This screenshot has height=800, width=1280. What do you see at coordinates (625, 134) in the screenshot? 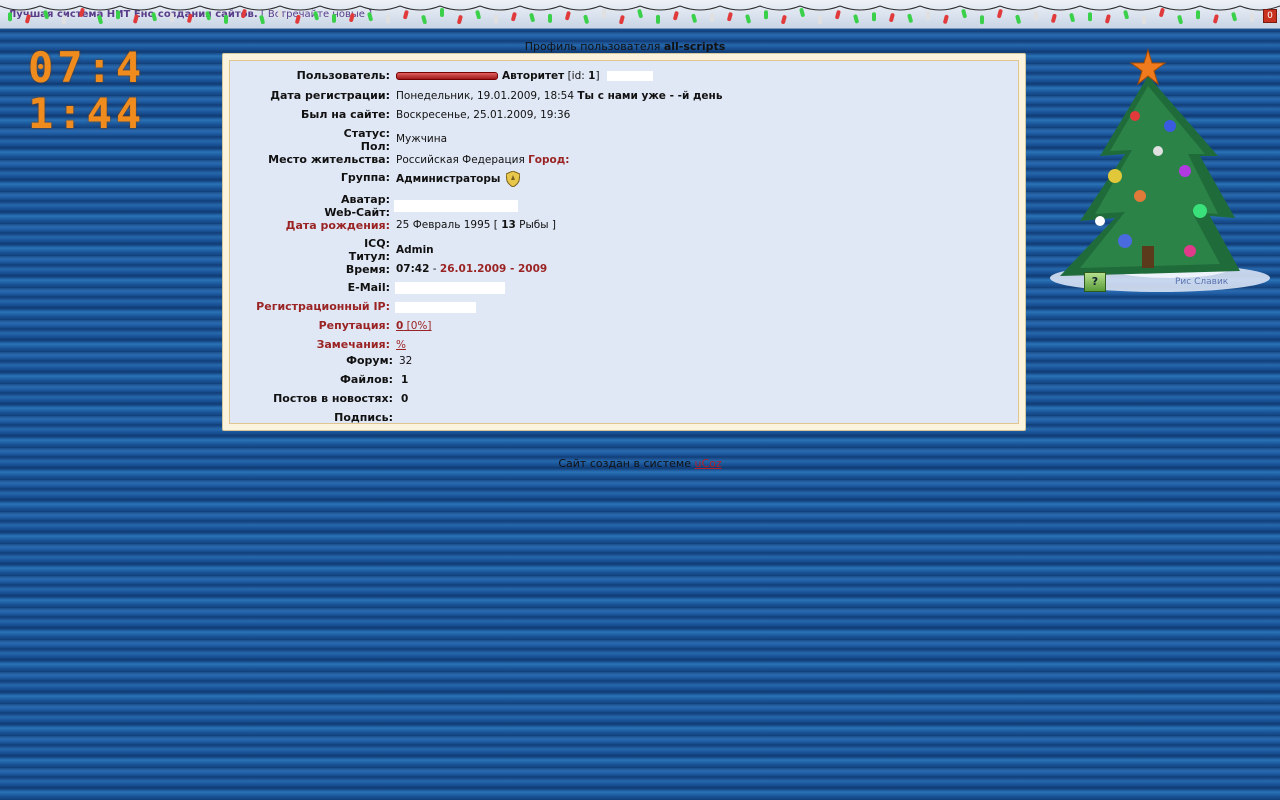
I see `row-status: Статус:` at bounding box center [625, 134].